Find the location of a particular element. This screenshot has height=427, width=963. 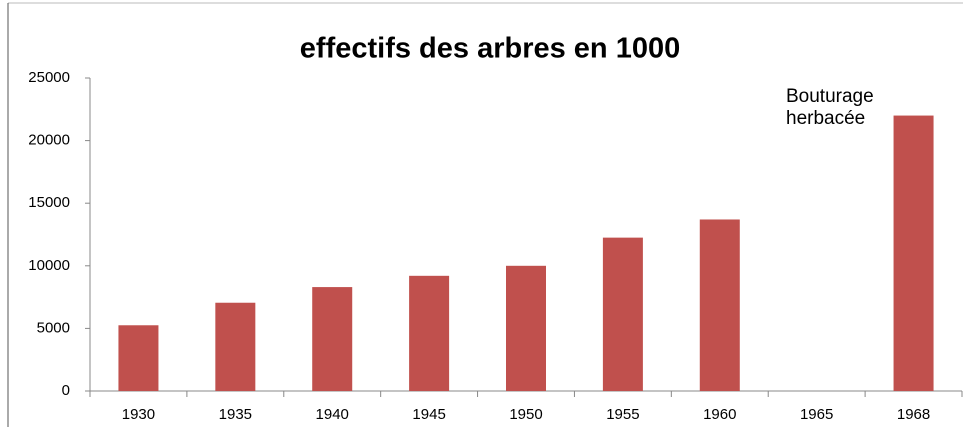

x-tick-label: 1950 is located at coordinates (525, 414).